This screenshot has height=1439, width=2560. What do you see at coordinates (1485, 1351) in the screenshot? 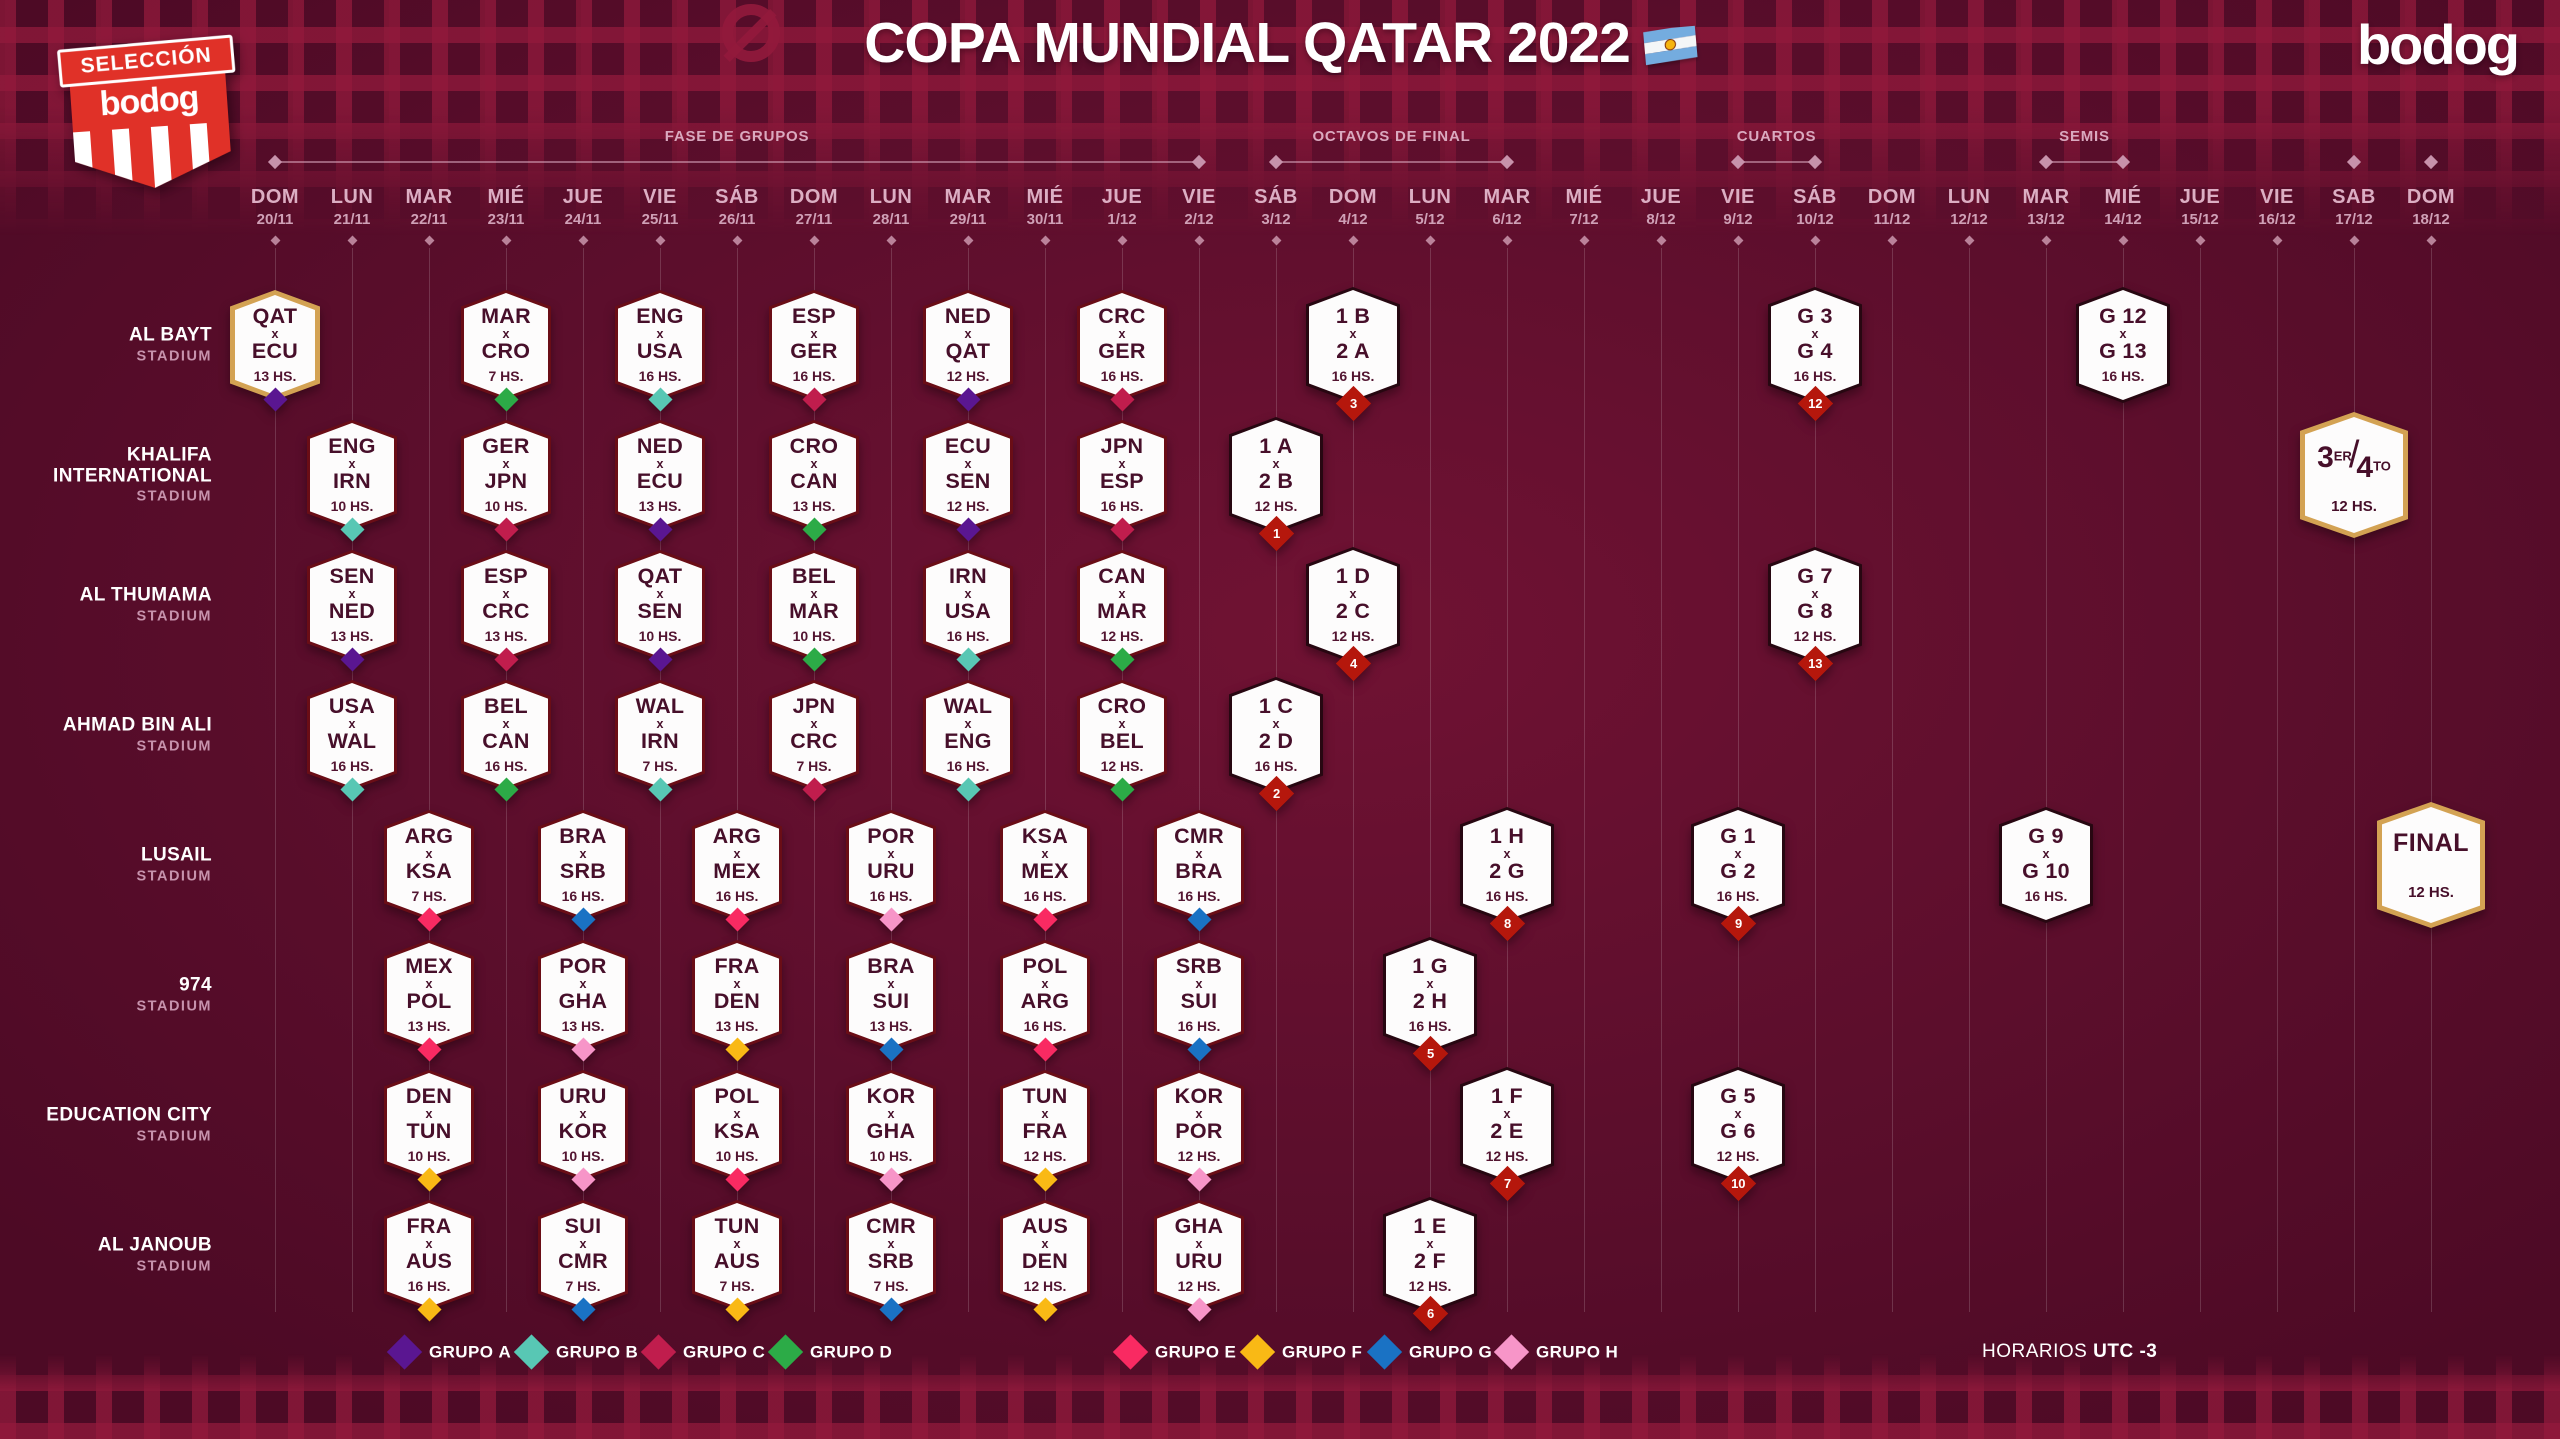
I see `legend-group-letter: G` at bounding box center [1485, 1351].